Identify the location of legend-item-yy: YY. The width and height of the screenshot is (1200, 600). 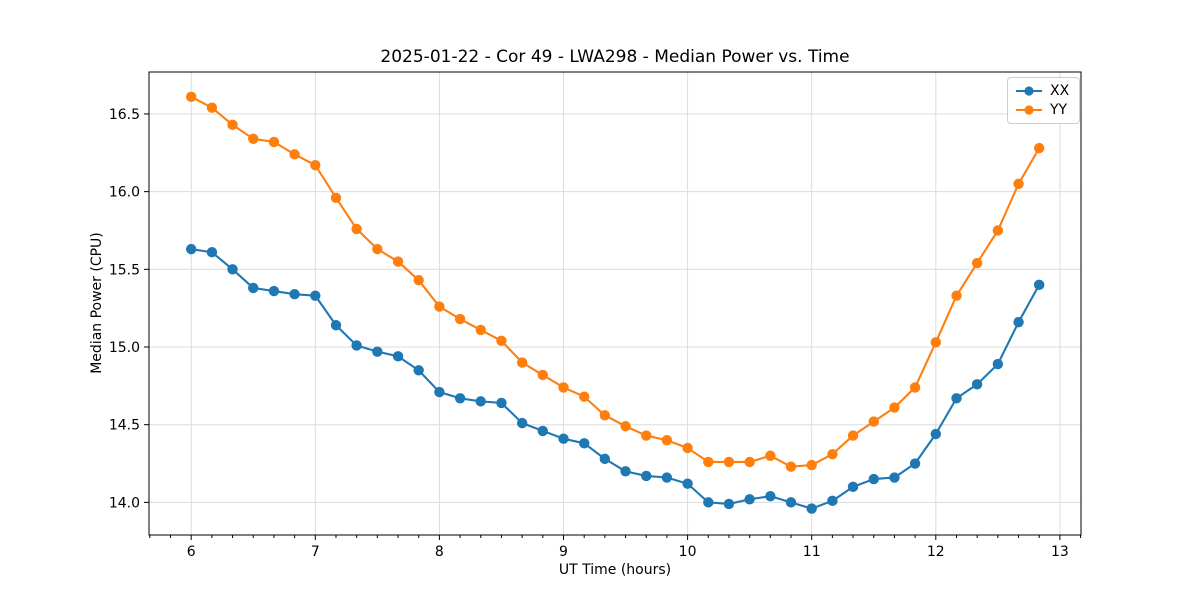
(1042, 110).